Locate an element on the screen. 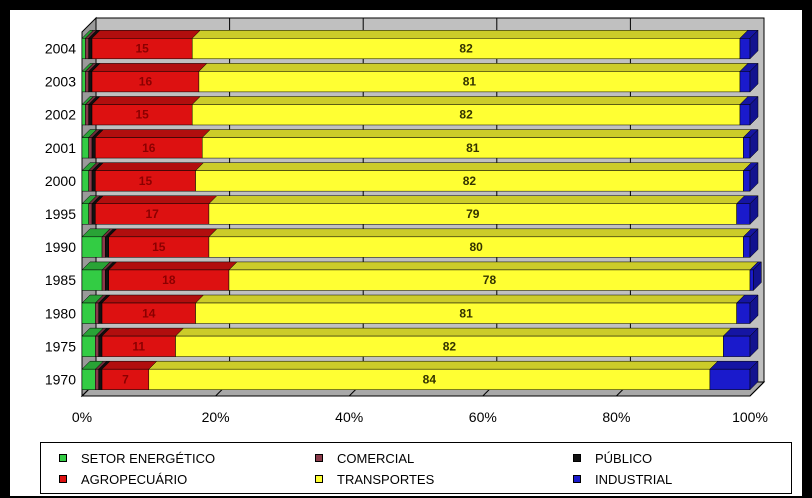 The width and height of the screenshot is (812, 498). x-tick-label: 80% is located at coordinates (616, 417).